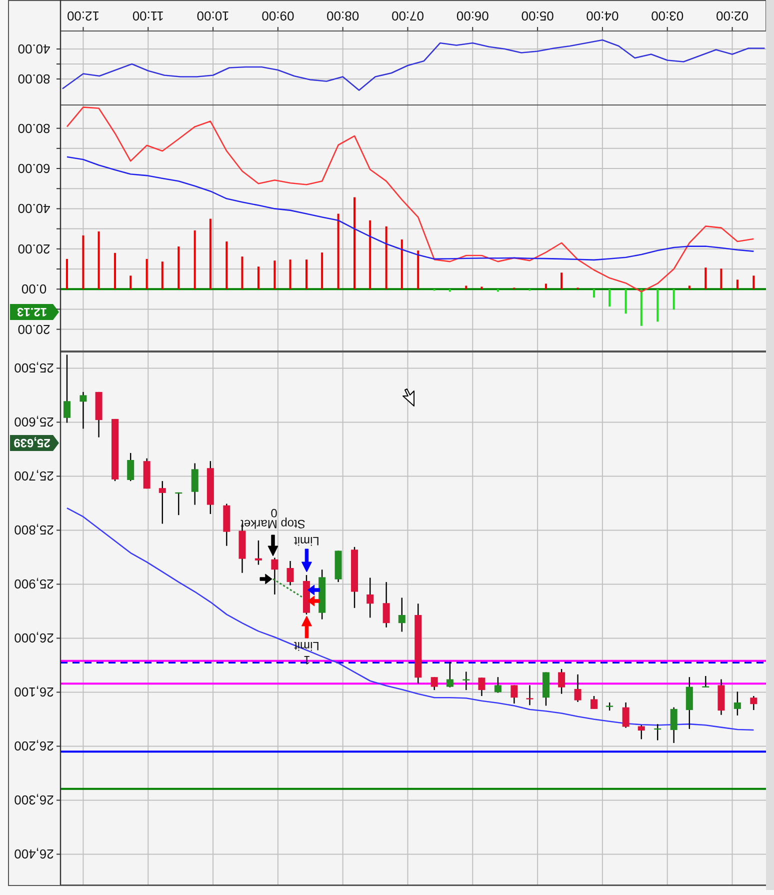 This screenshot has width=774, height=895. I want to click on x-tick-label: 06:00, so click(472, 16).